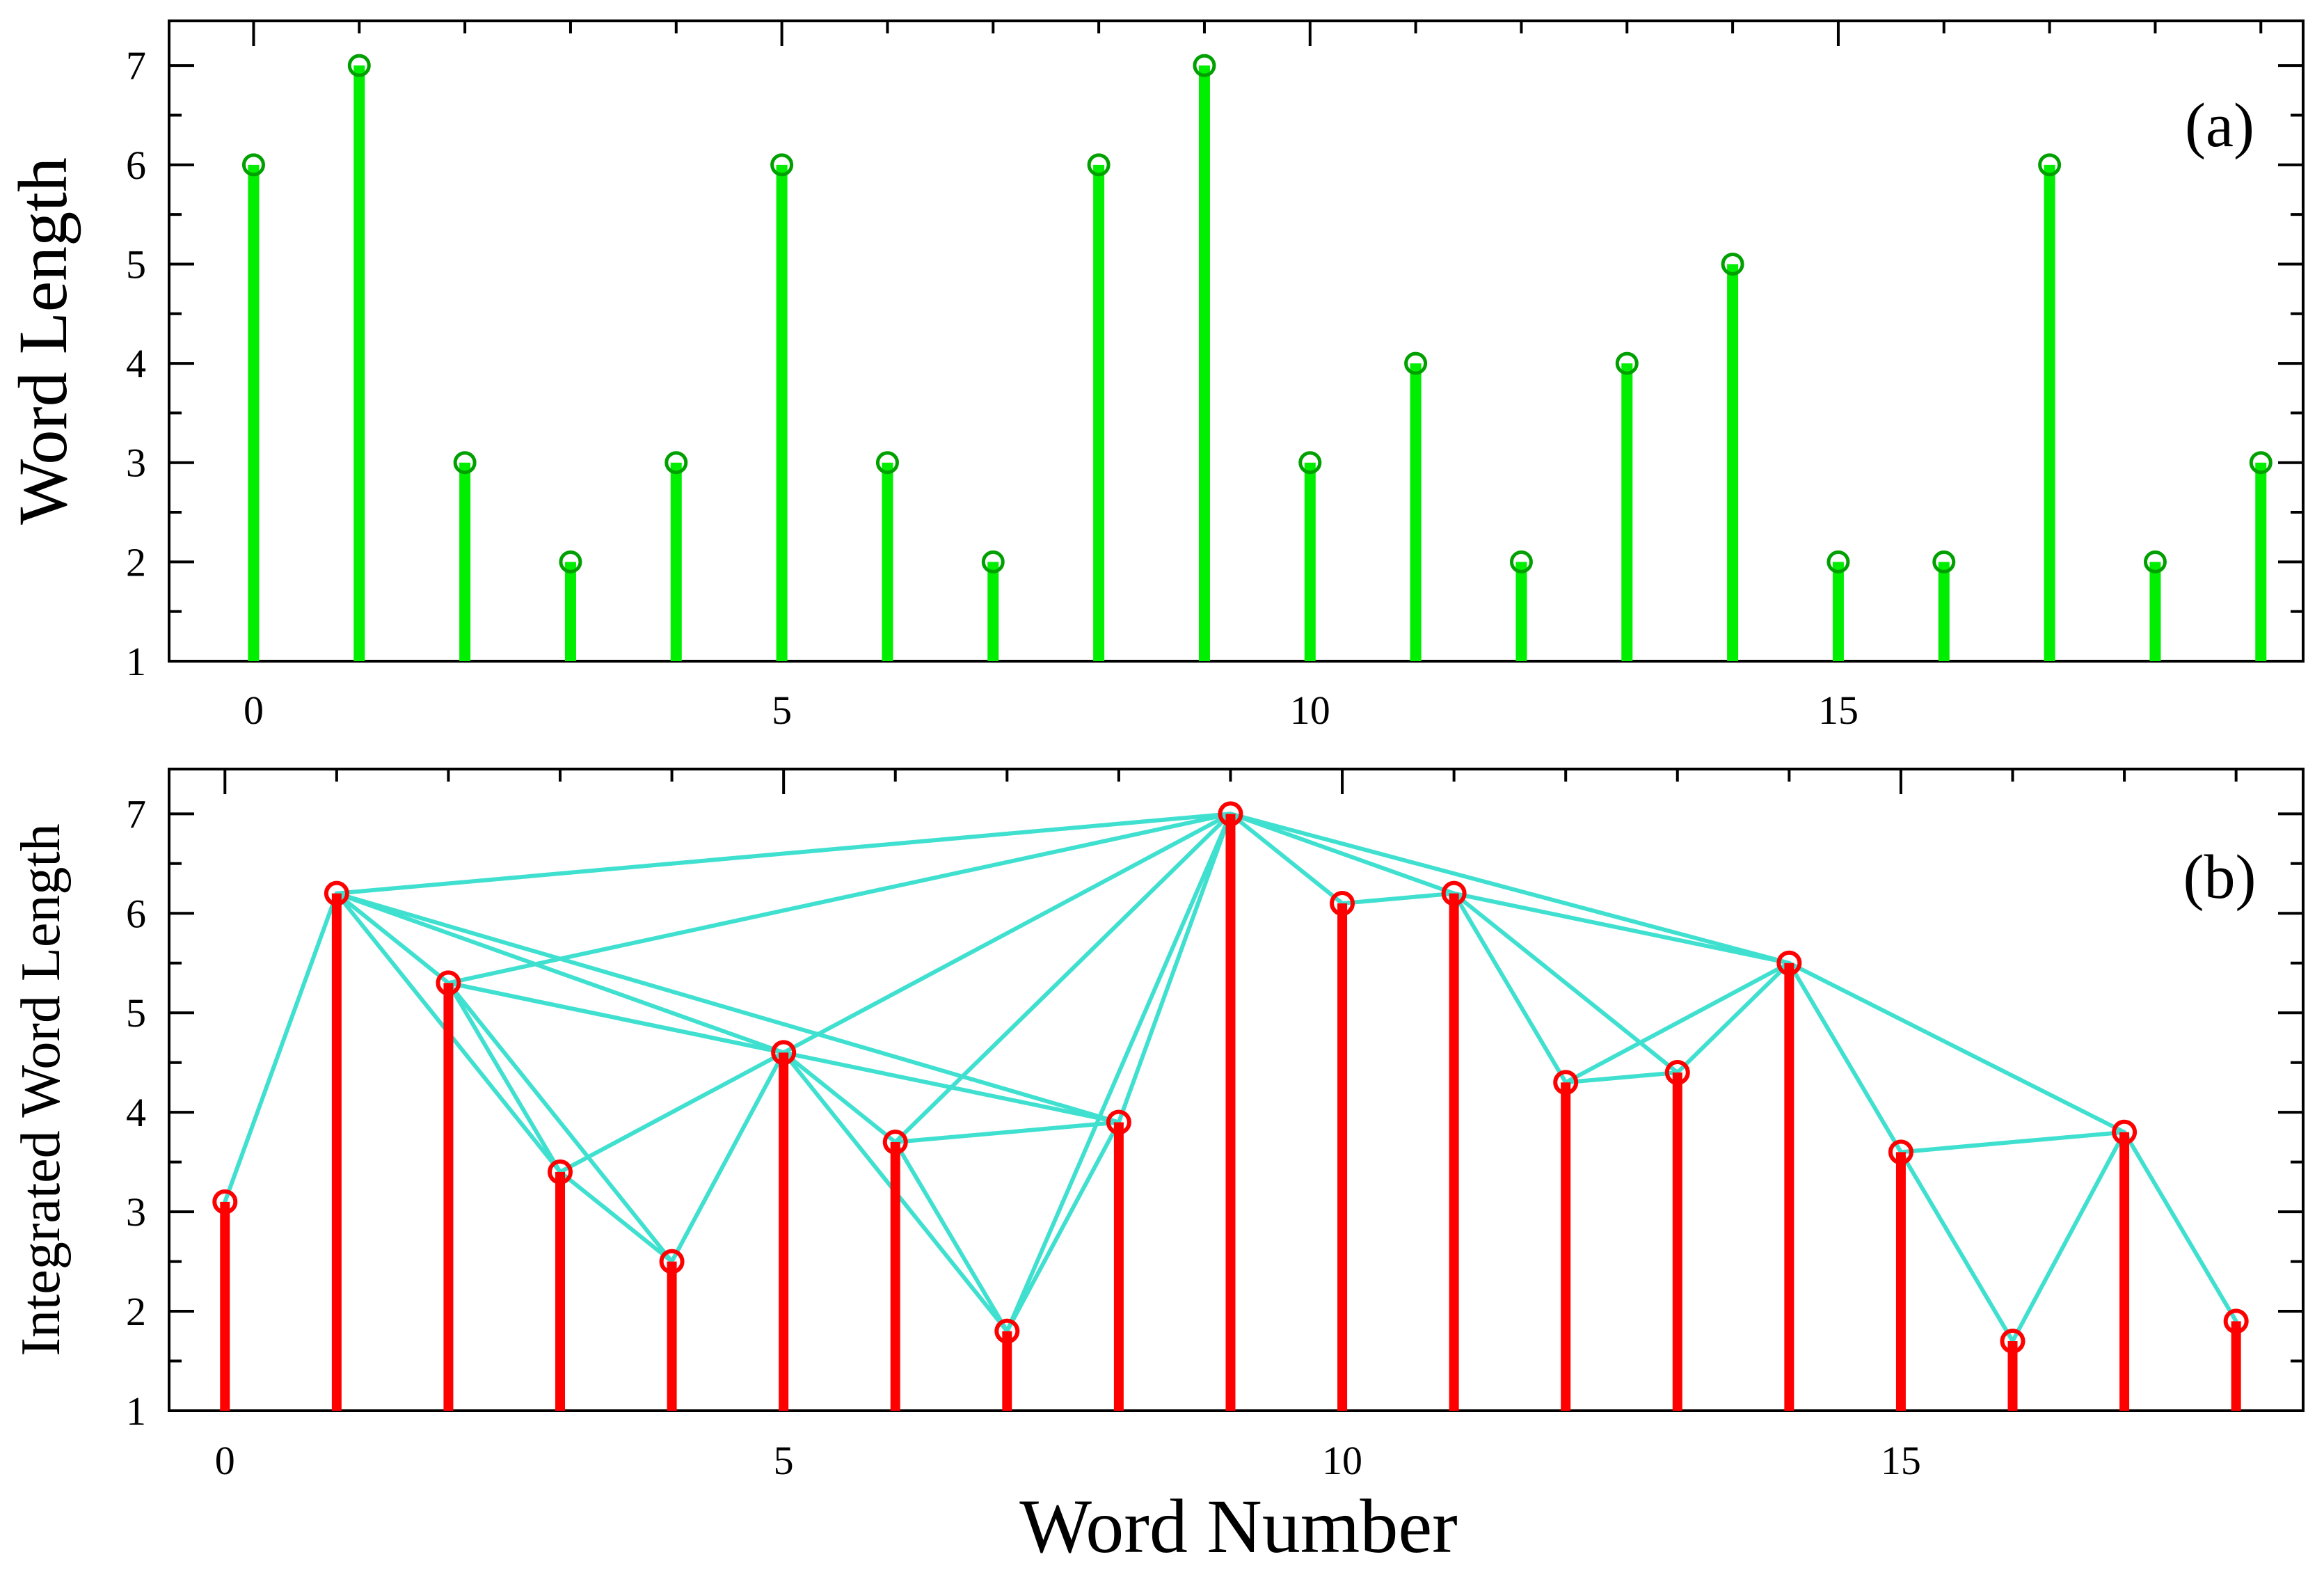 Image resolution: width=2324 pixels, height=1575 pixels. What do you see at coordinates (41, 1089) in the screenshot?
I see `y-axis-title: Integrated Word Length` at bounding box center [41, 1089].